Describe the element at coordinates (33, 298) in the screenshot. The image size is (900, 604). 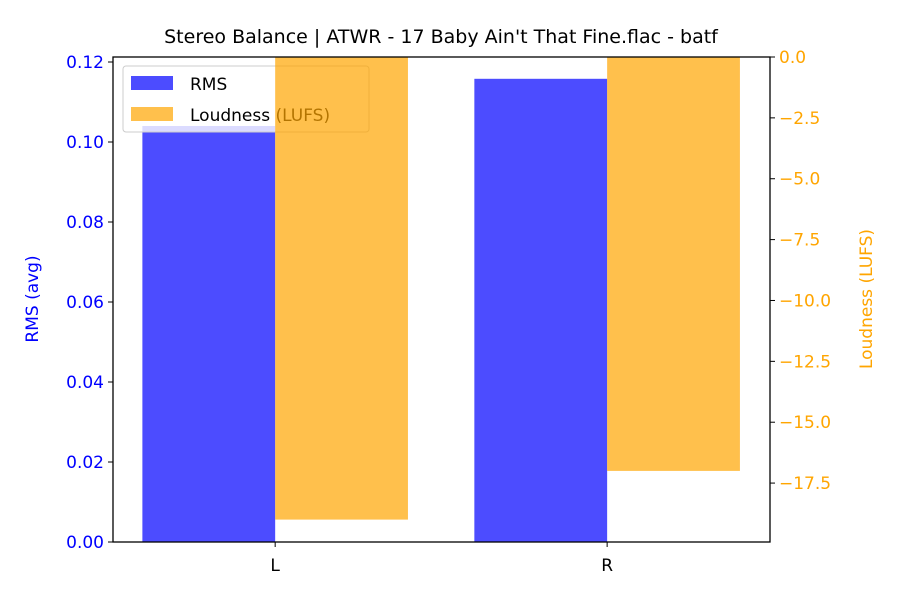
I see `y-axis-label-left: RMS (avg)` at that location.